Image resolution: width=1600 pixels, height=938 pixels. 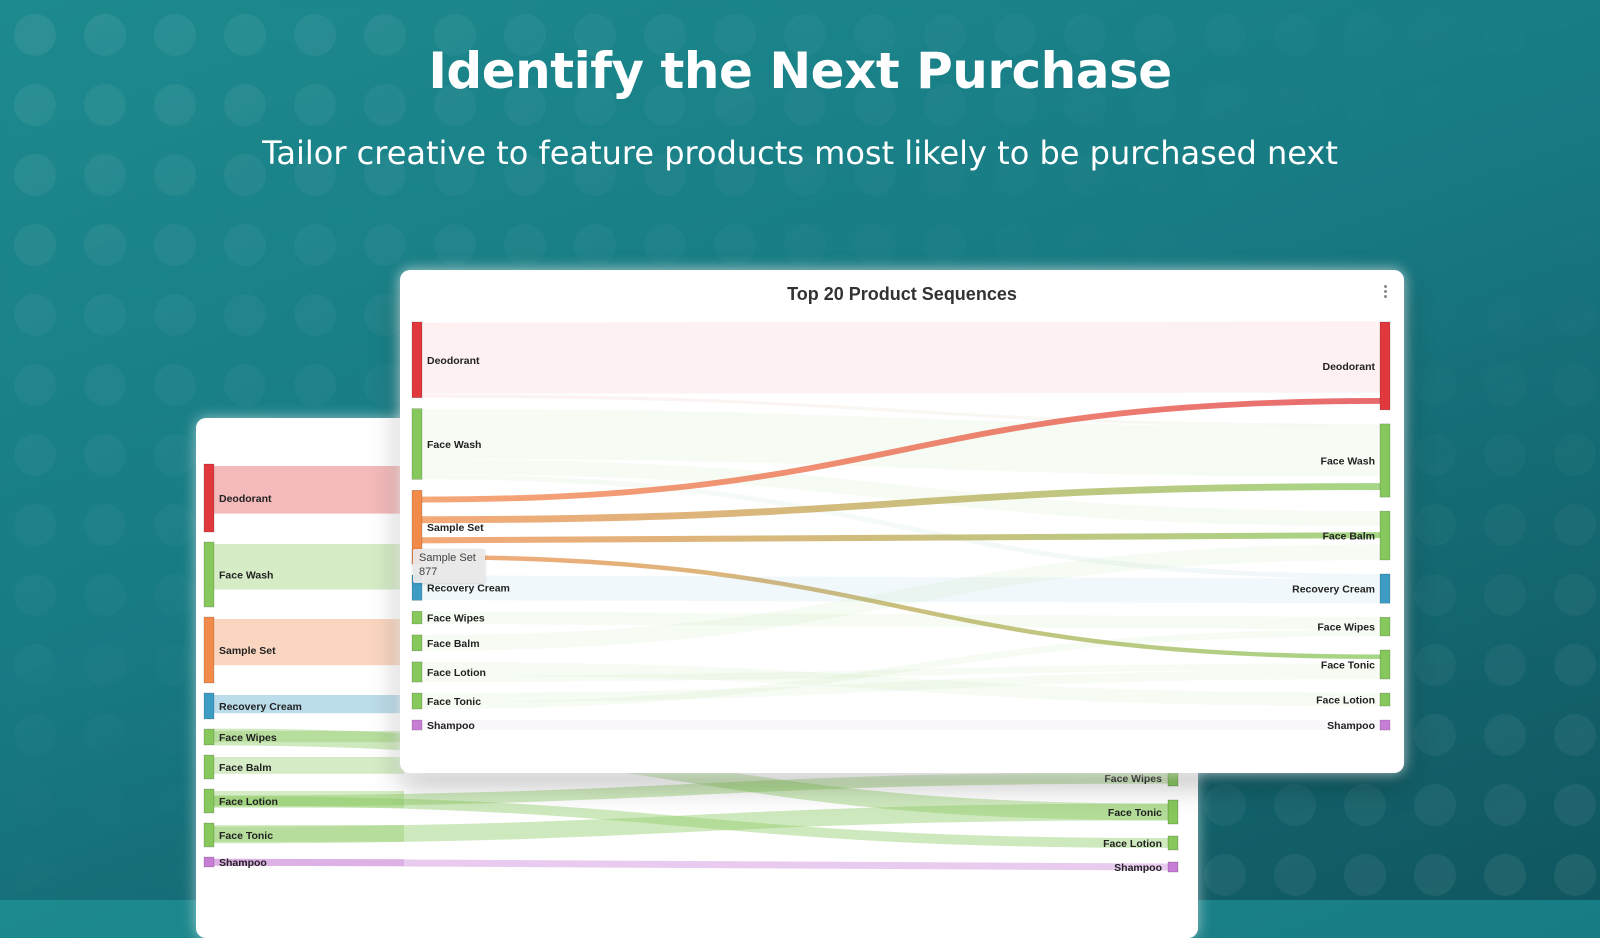 I want to click on source-node-face-lotion, so click(x=417, y=672).